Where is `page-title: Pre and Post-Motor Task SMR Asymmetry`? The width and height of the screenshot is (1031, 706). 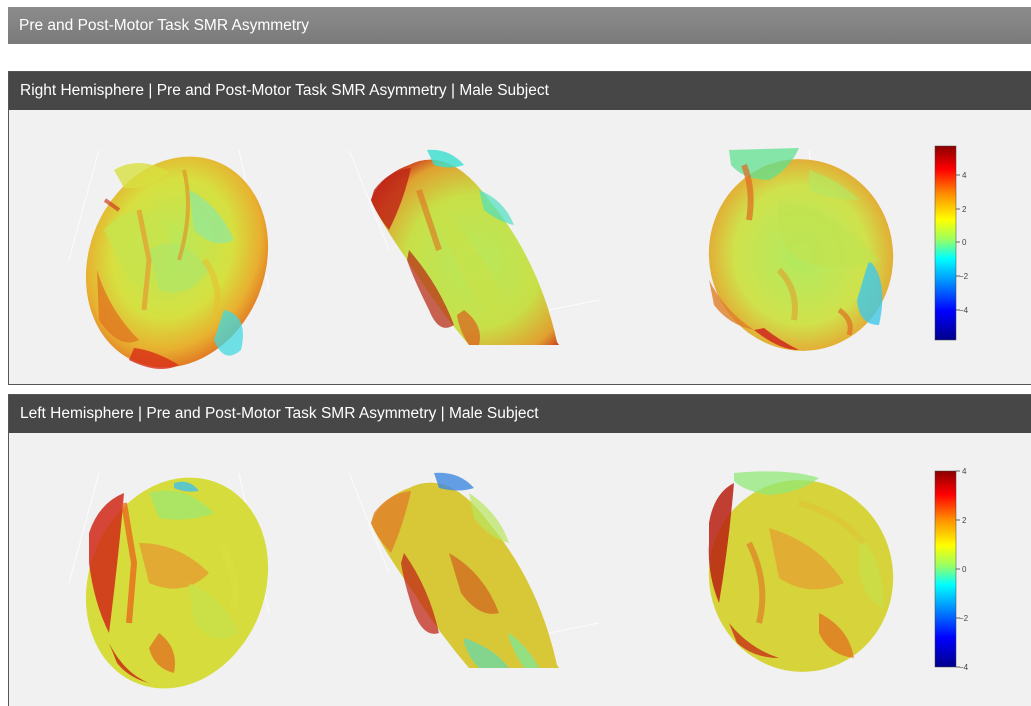 page-title: Pre and Post-Motor Task SMR Asymmetry is located at coordinates (519, 25).